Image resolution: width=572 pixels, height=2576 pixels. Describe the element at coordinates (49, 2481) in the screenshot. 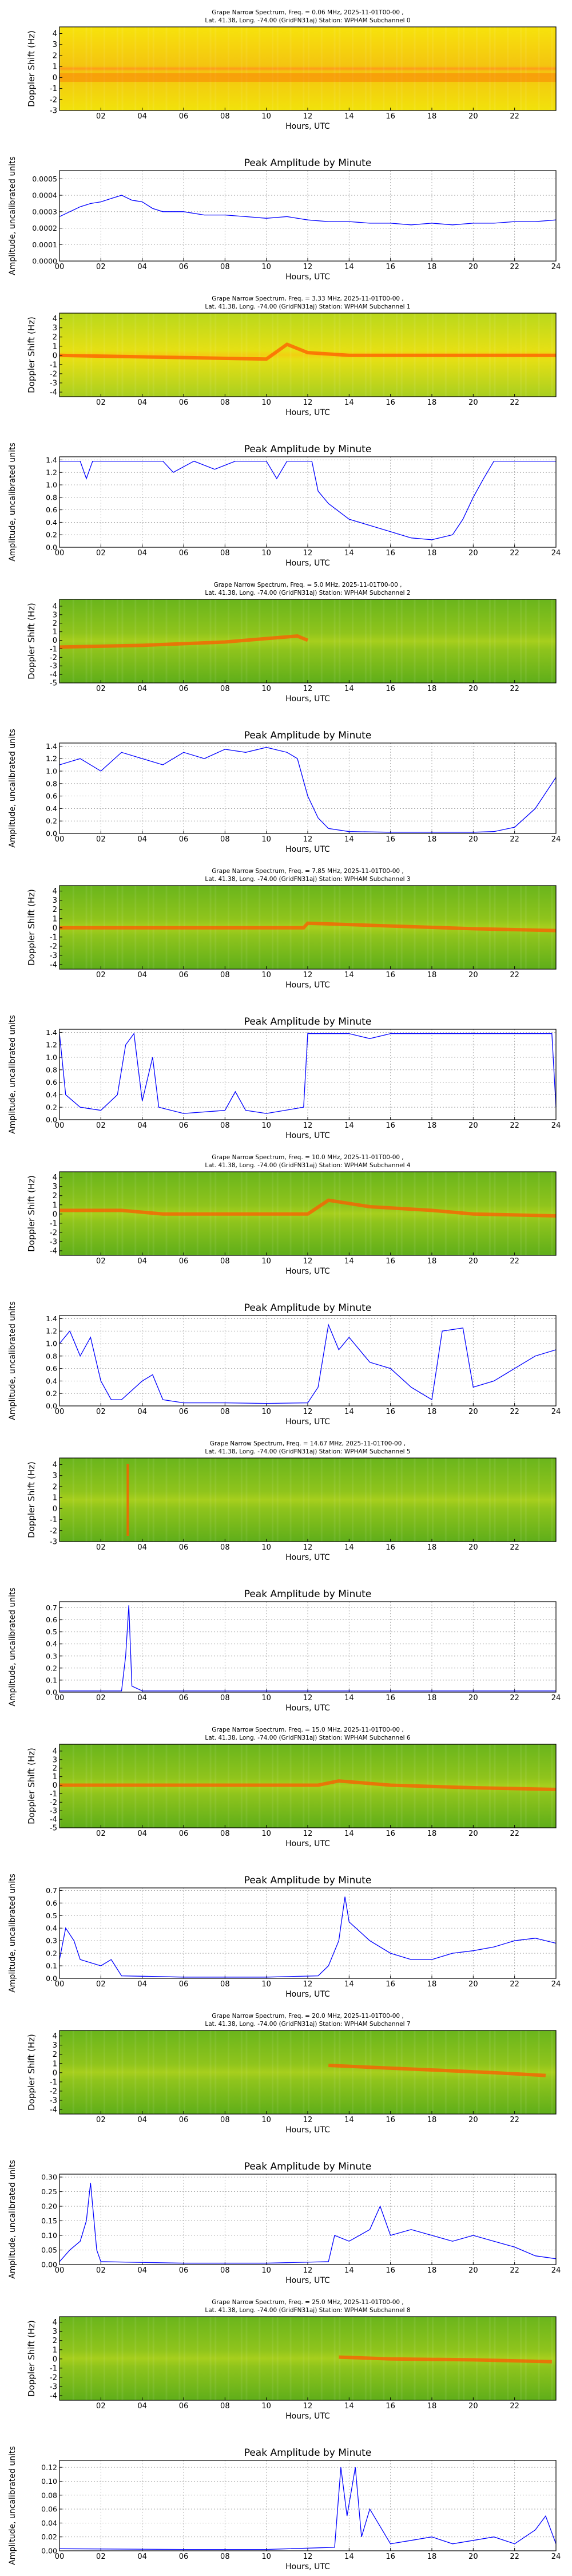

I see `y-tick-label: 0.10` at that location.